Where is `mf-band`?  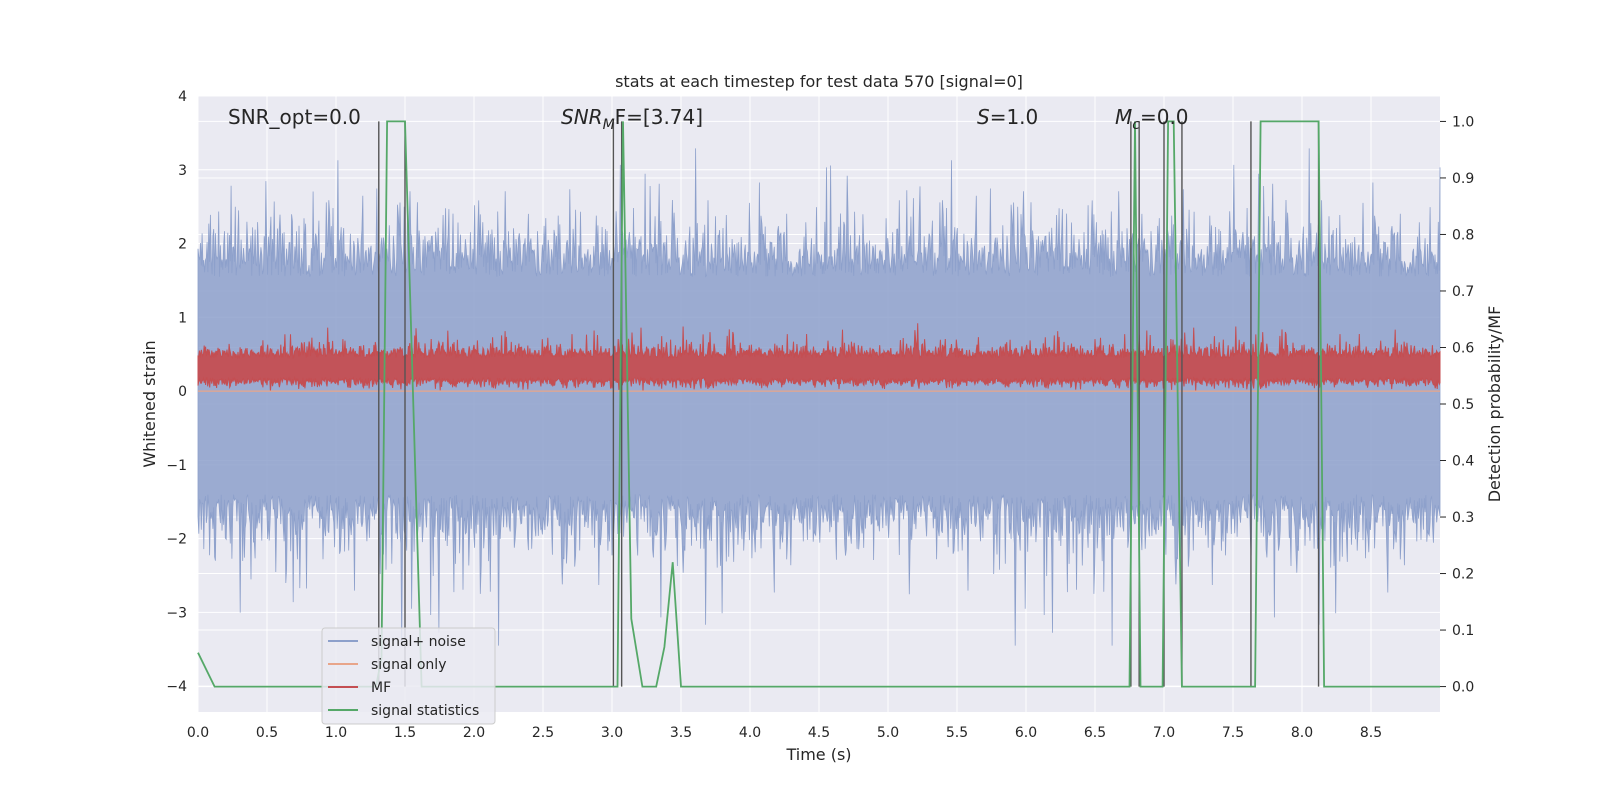
mf-band is located at coordinates (819, 357).